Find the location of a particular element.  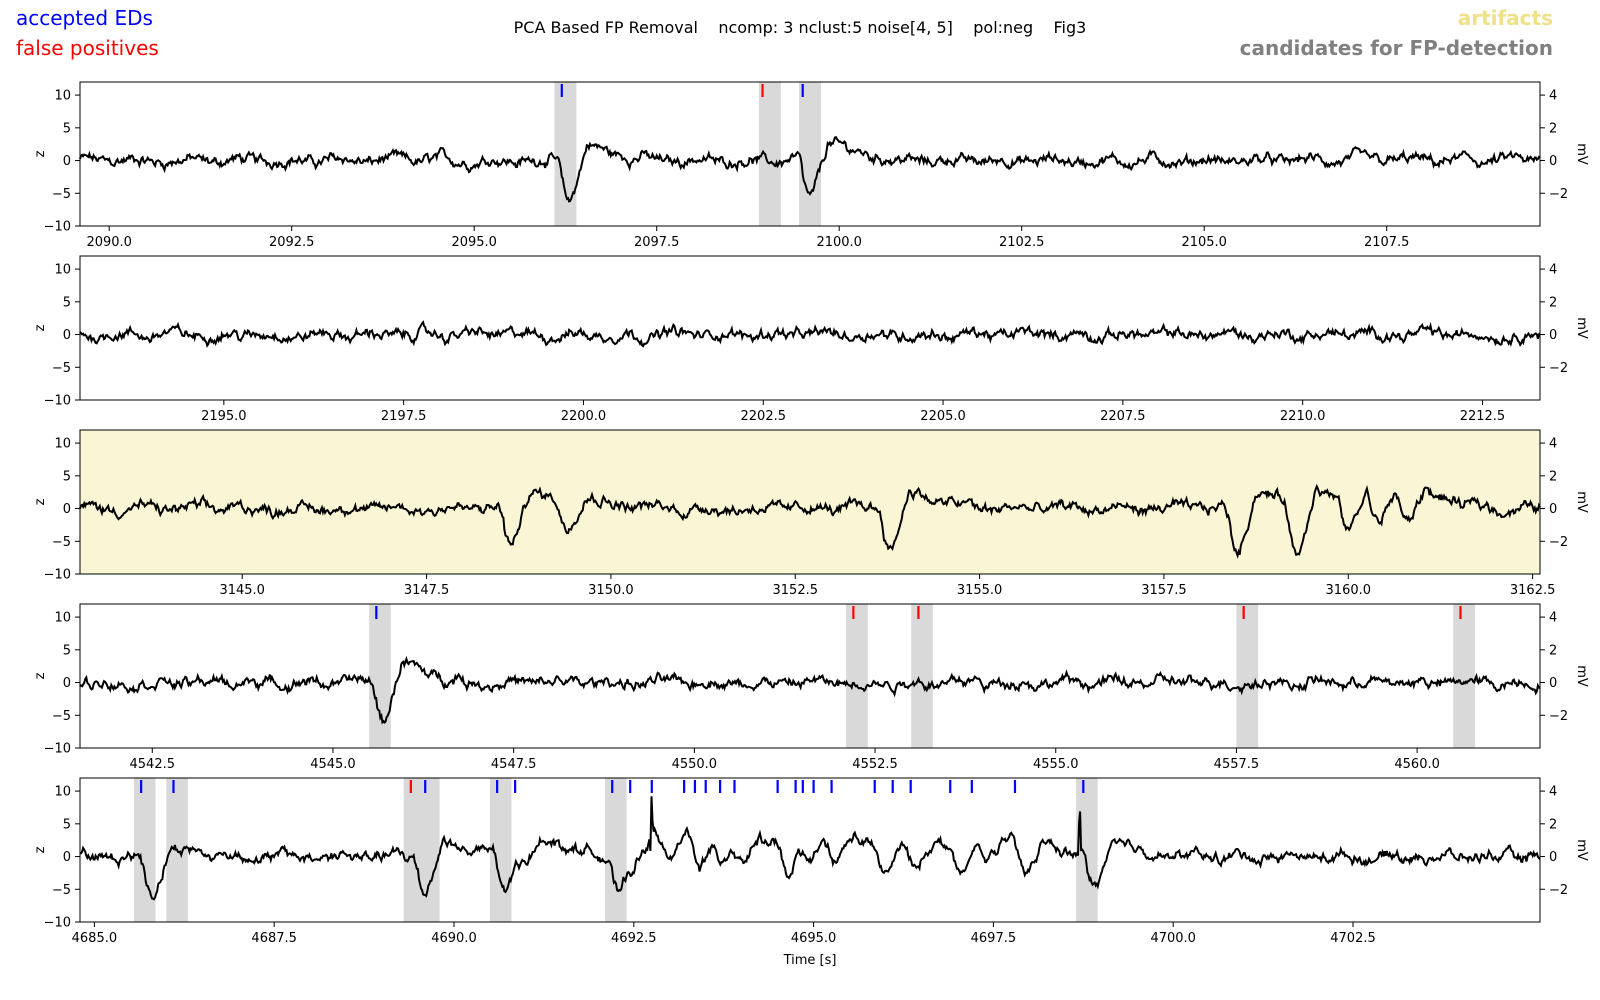

x-tick-label: 4702.5 is located at coordinates (1353, 938).